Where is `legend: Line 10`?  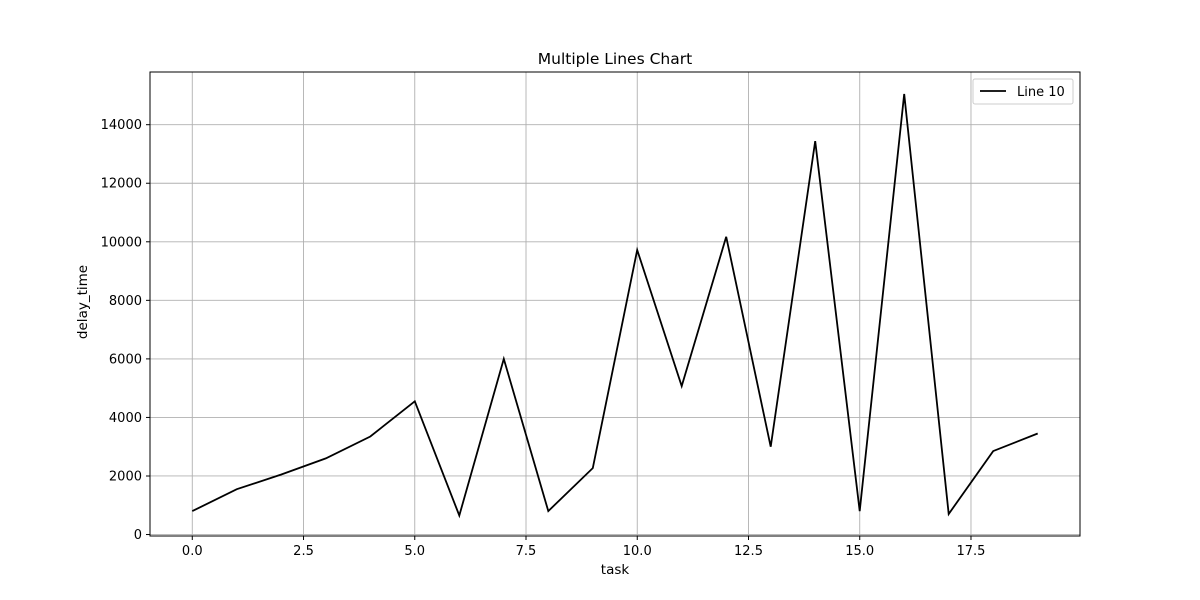 legend: Line 10 is located at coordinates (1023, 91).